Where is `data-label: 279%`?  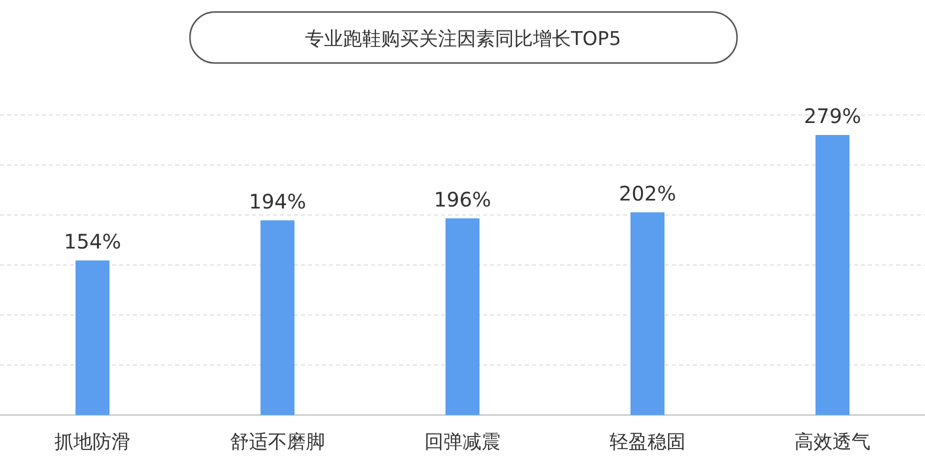 data-label: 279% is located at coordinates (833, 116).